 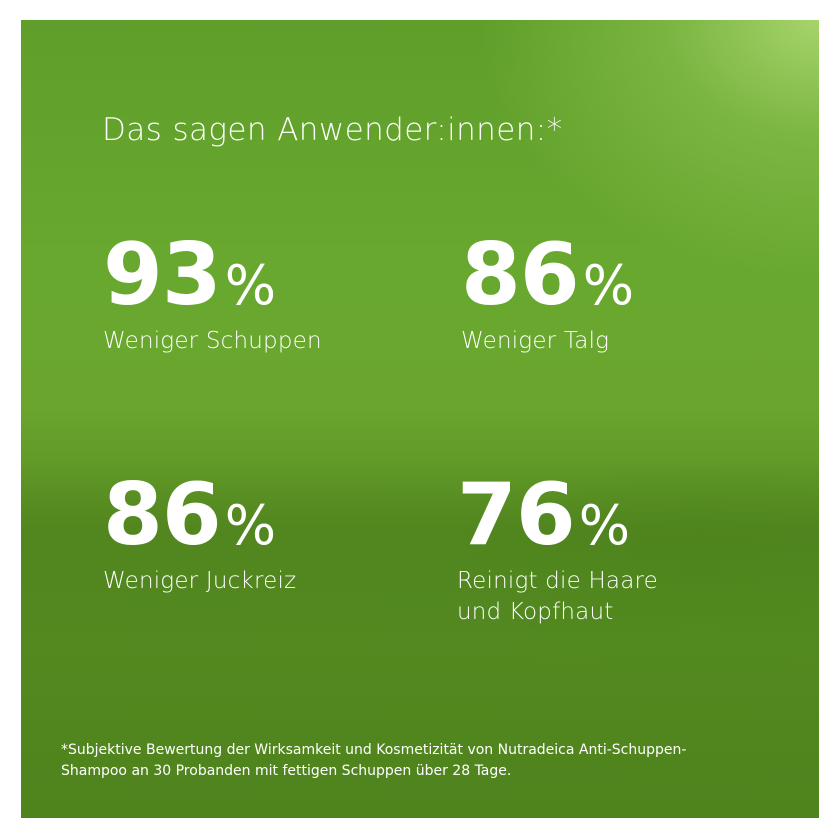 What do you see at coordinates (558, 581) in the screenshot?
I see `stat-label-line: Reinigt die Haare` at bounding box center [558, 581].